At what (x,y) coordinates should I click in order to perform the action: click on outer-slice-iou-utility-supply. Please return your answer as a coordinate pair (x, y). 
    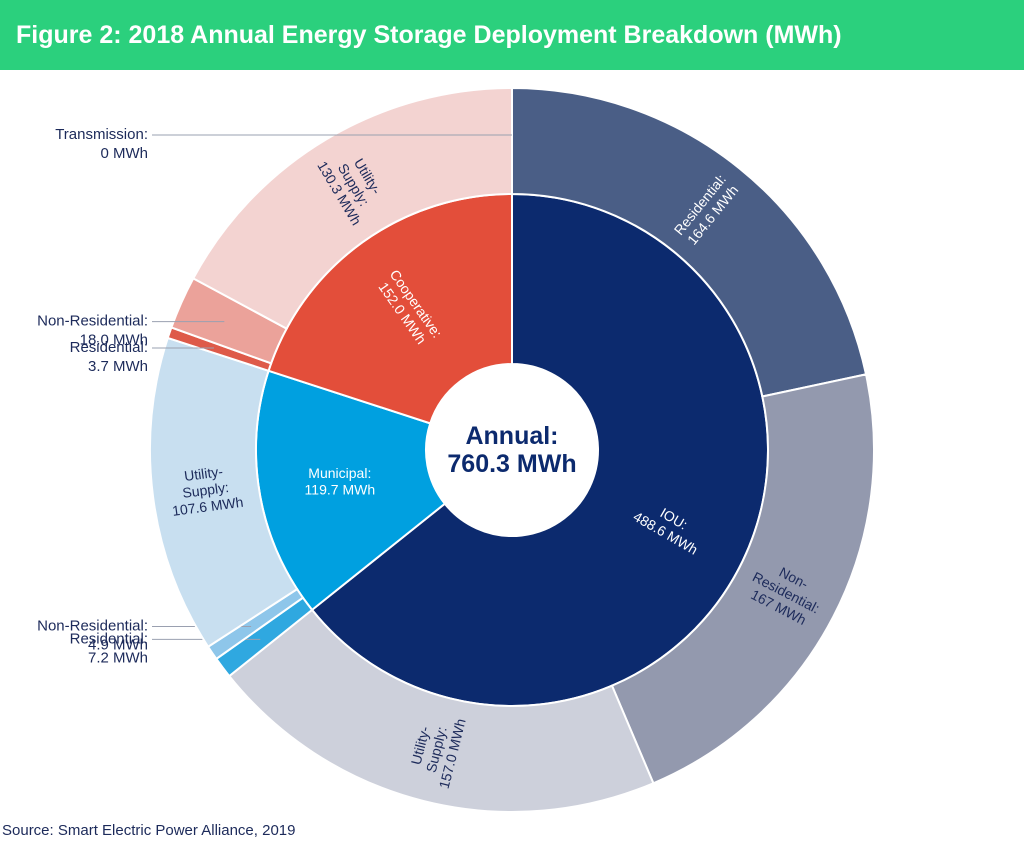
    Looking at the image, I should click on (441, 710).